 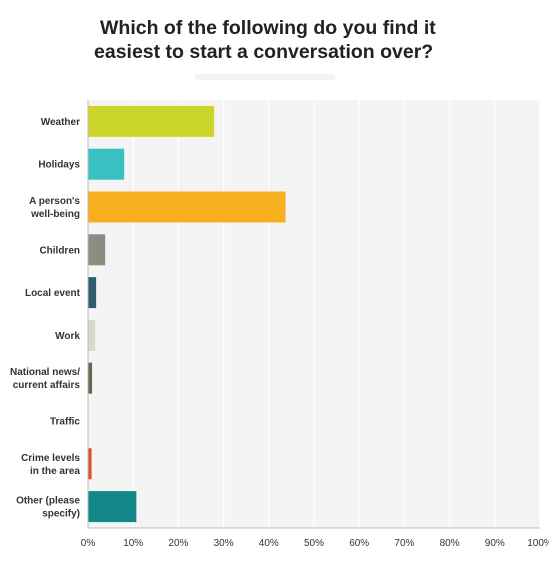 What do you see at coordinates (133, 543) in the screenshot?
I see `x-tick-label: 10%` at bounding box center [133, 543].